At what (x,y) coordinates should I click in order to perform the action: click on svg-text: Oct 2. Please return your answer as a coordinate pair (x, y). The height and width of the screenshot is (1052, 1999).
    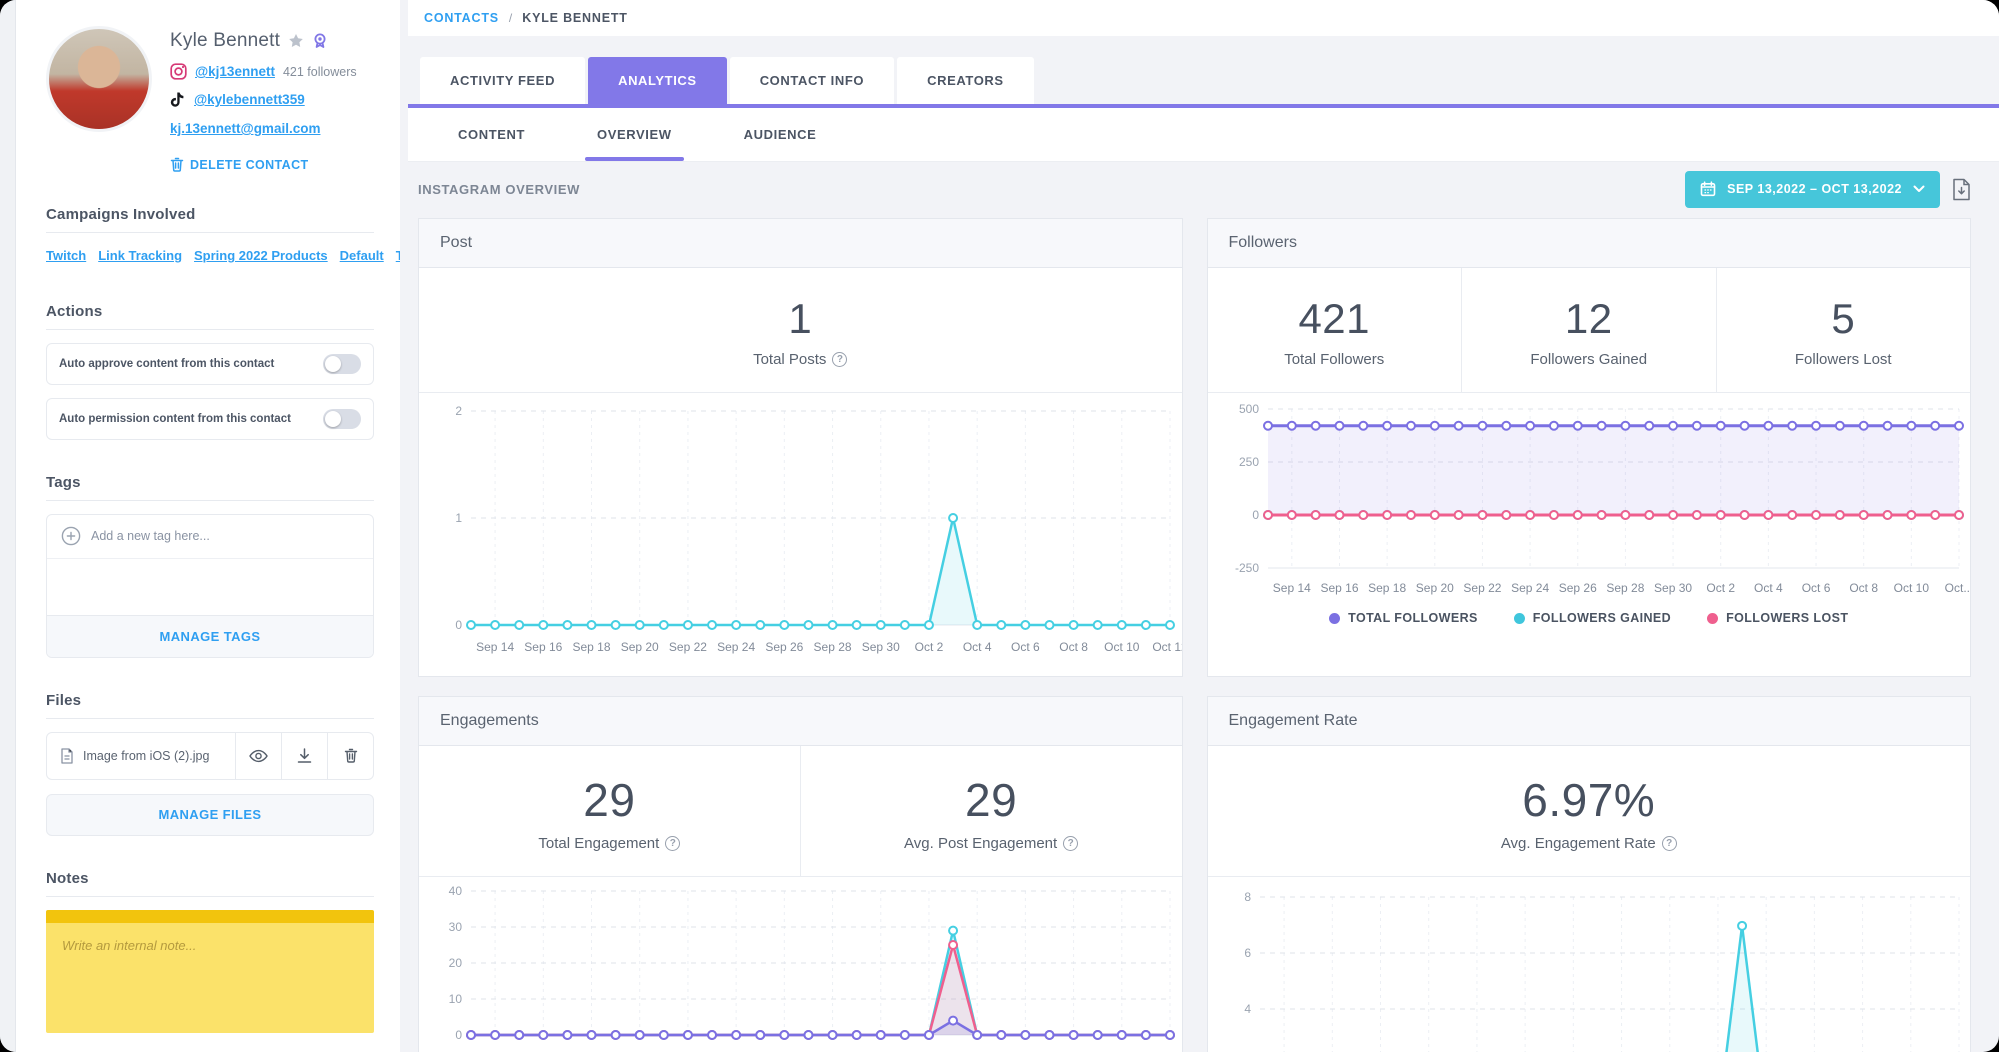
    Looking at the image, I should click on (1720, 588).